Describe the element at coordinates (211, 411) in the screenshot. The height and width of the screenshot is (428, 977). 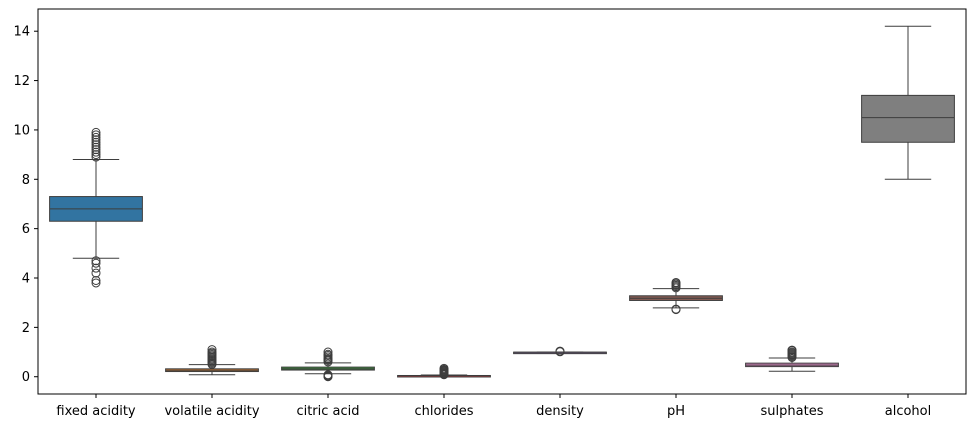
I see `x-tick-label: volatile acidity` at that location.